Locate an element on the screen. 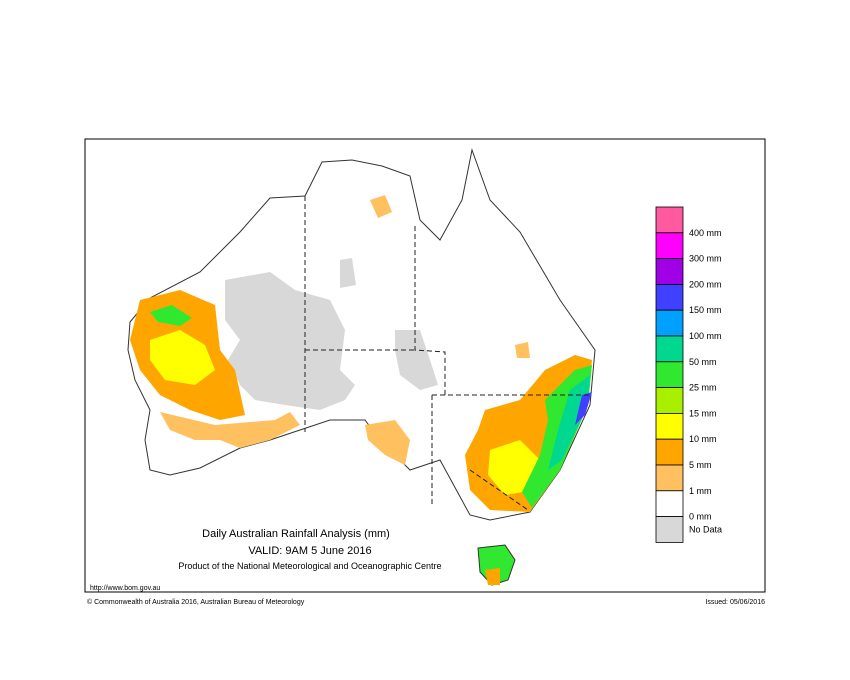  legend-label: 10 mm is located at coordinates (703, 439).